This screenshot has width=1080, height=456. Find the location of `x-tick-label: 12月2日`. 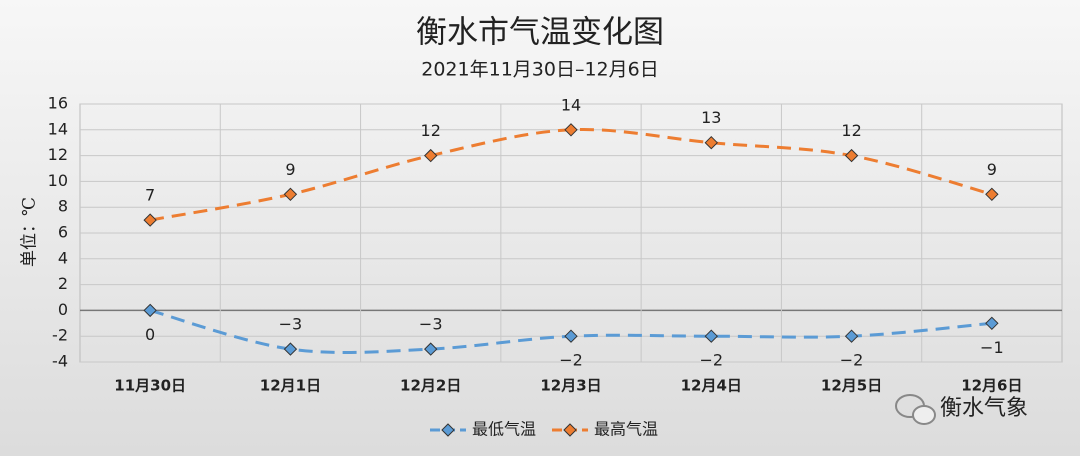

x-tick-label: 12月2日 is located at coordinates (430, 386).